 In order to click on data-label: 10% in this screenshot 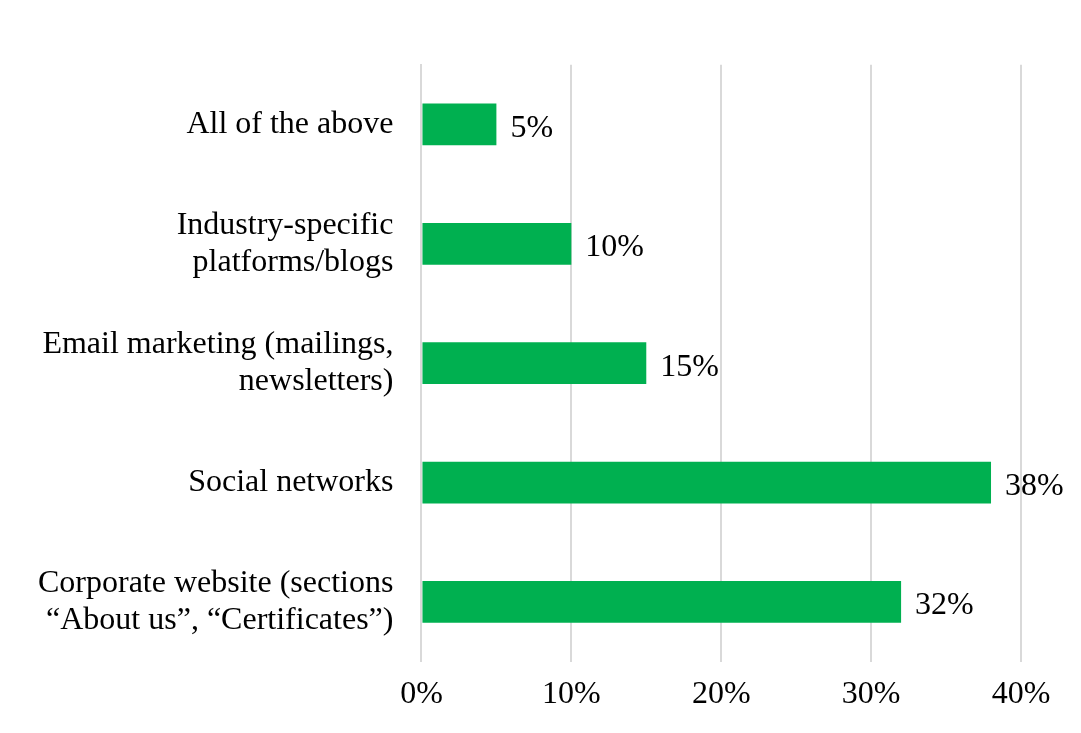, I will do `click(614, 245)`.